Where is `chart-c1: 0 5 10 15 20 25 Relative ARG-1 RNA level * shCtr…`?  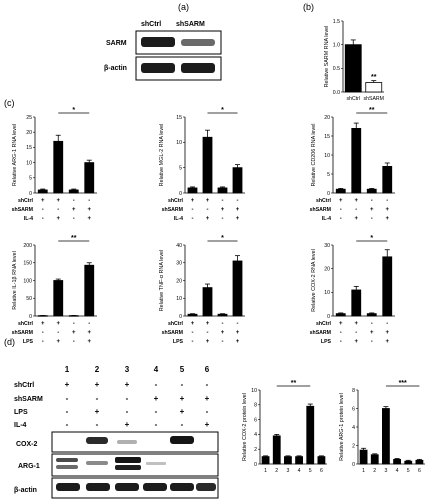
chart-c1: 0 5 10 15 20 25 Relative ARG-1 RNA level * shCtr… is located at coordinates (54, 164).